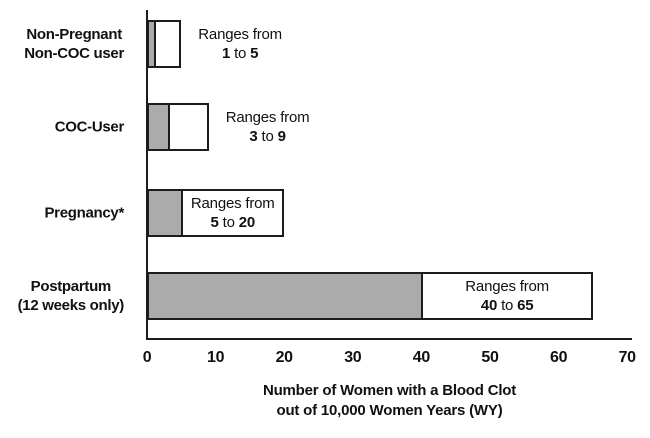  What do you see at coordinates (215, 357) in the screenshot?
I see `x-tick-label: 10` at bounding box center [215, 357].